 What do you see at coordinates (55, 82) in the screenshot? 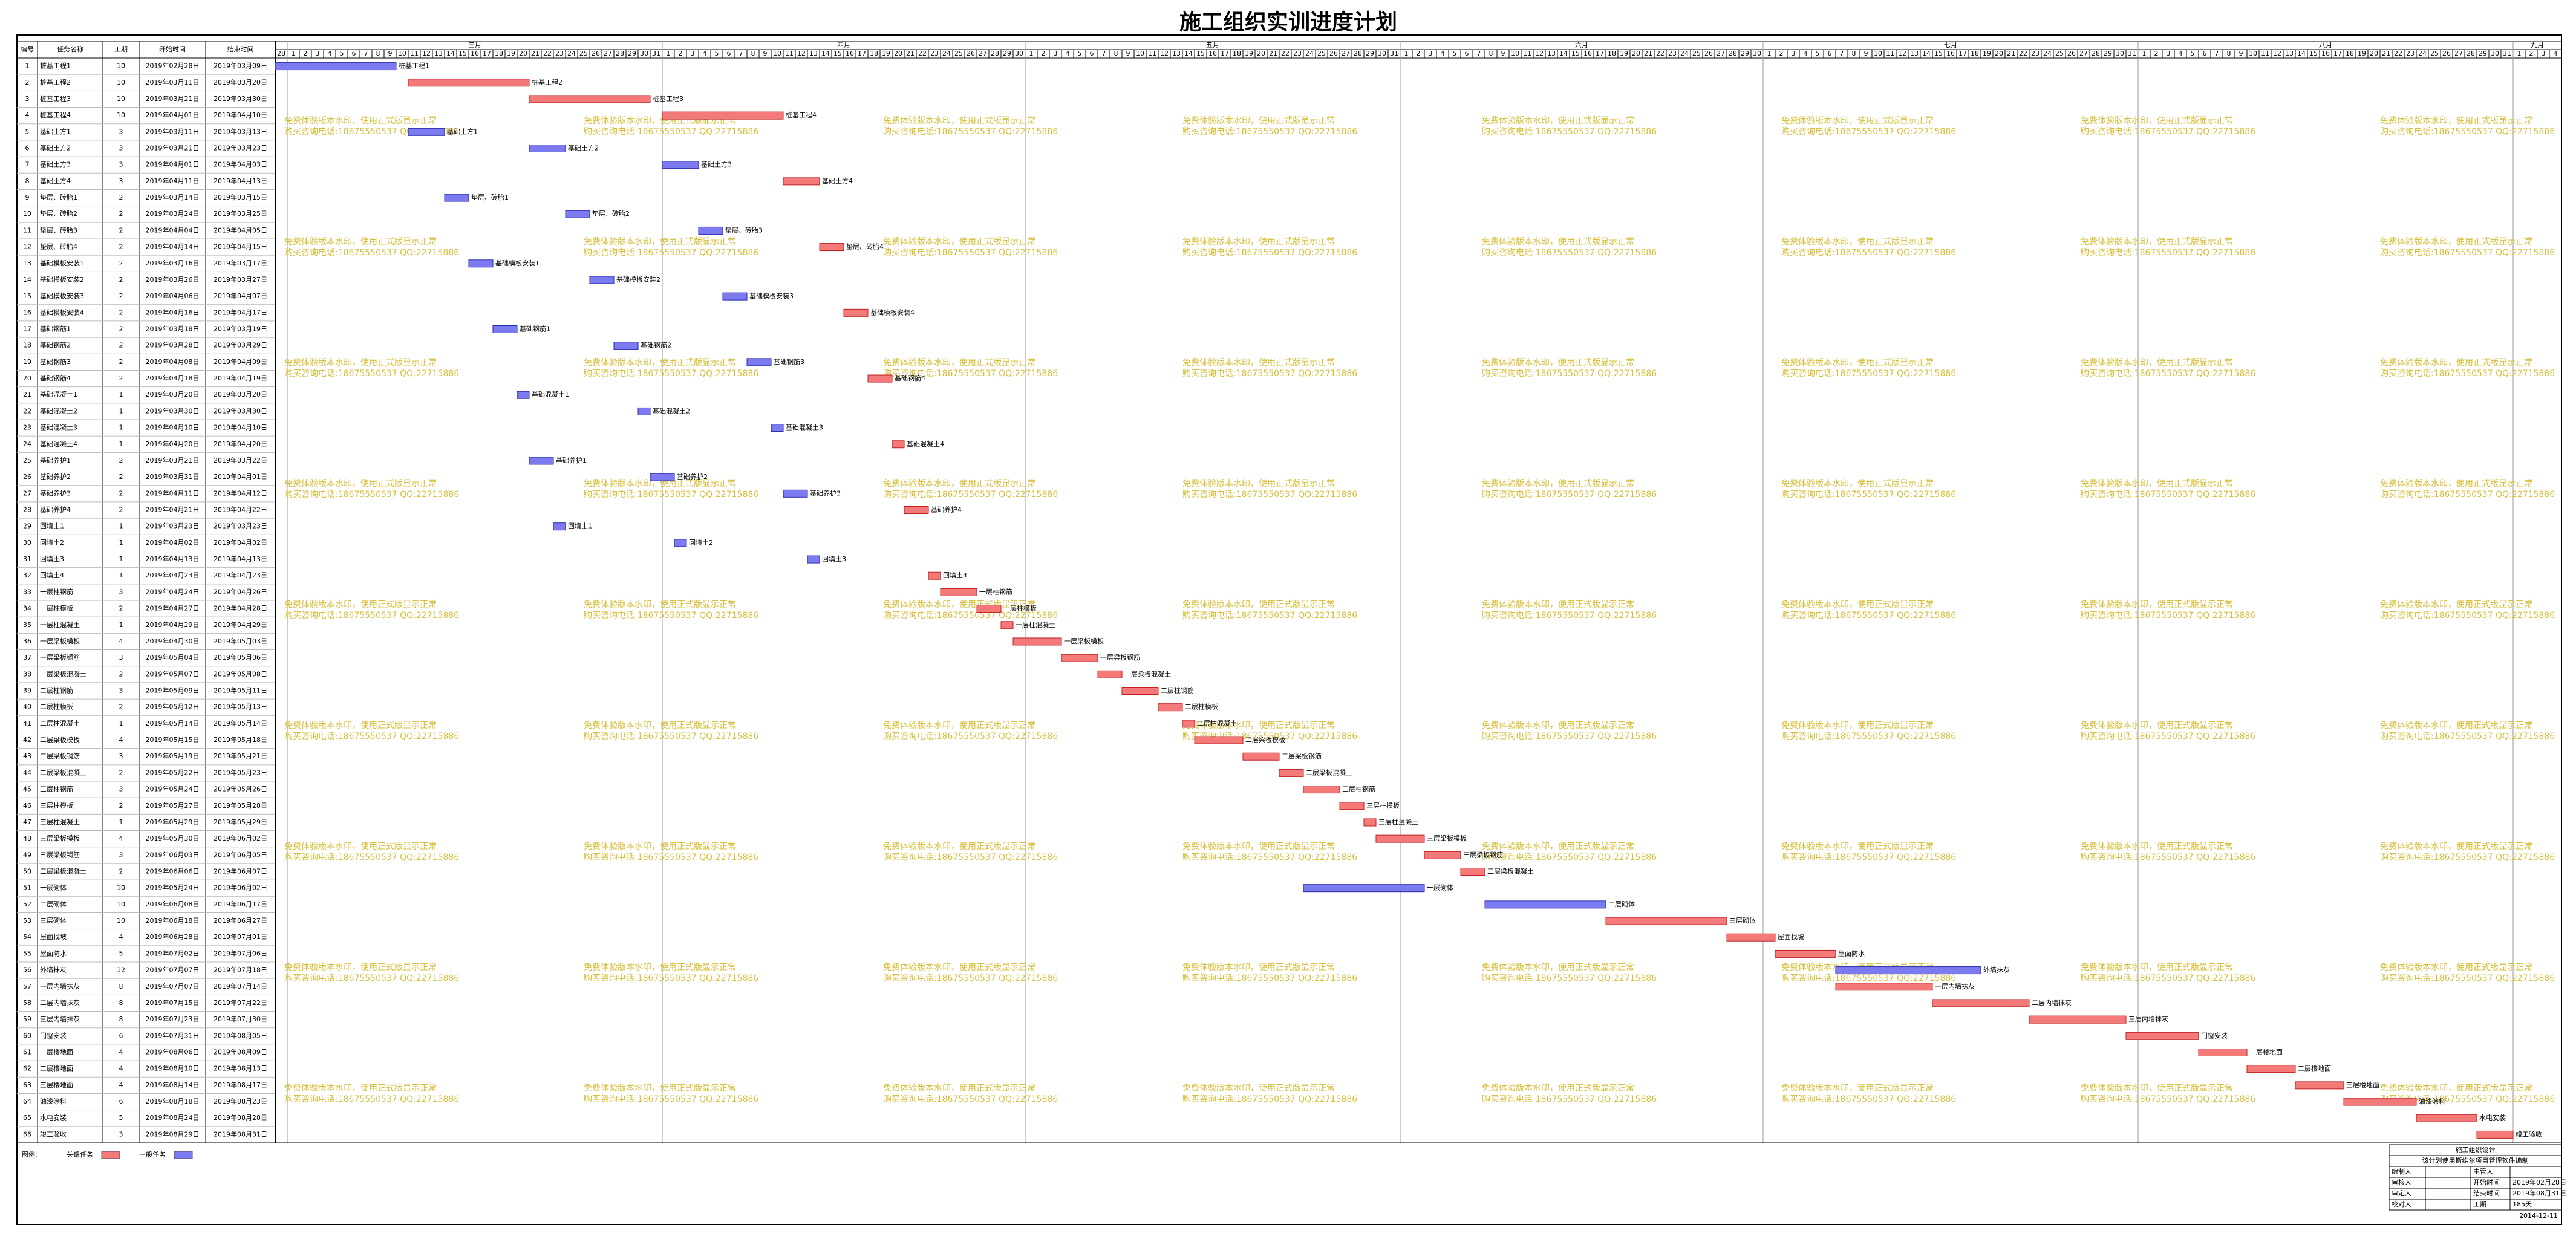
I see `task-name: 桩基工程2` at bounding box center [55, 82].